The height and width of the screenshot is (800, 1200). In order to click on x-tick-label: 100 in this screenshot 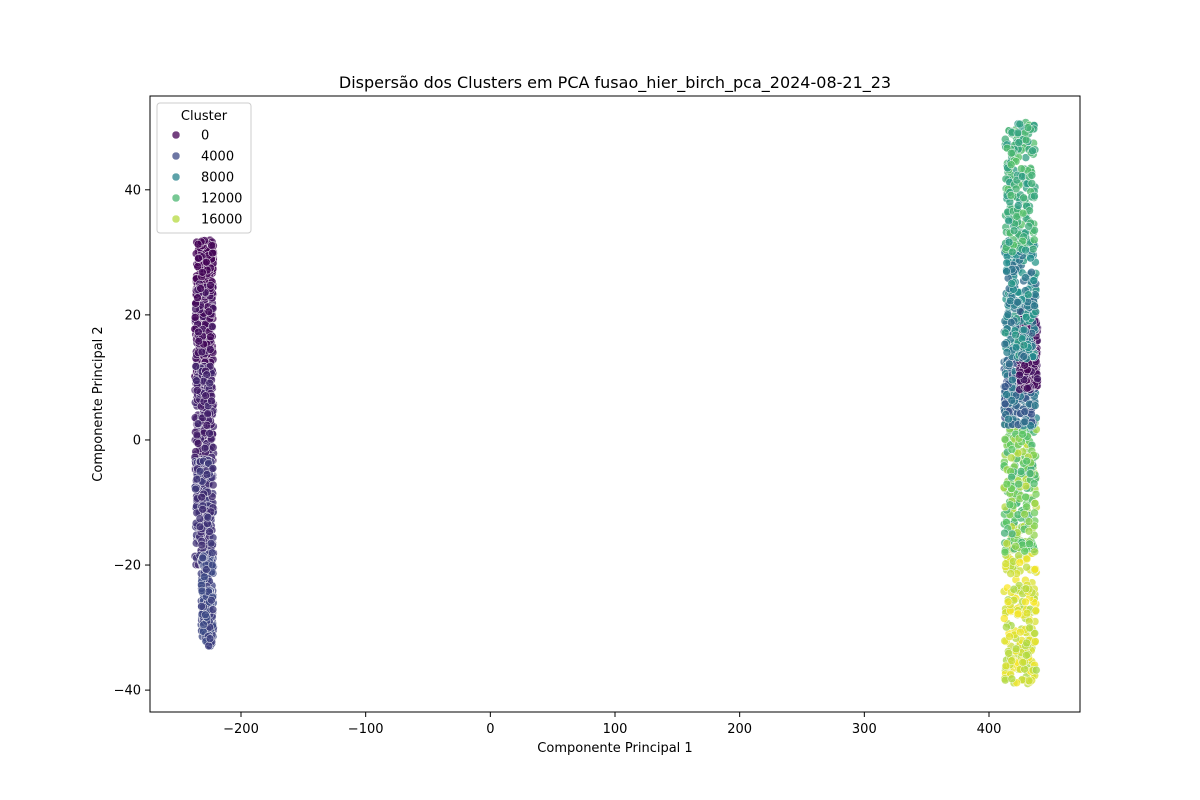, I will do `click(615, 729)`.